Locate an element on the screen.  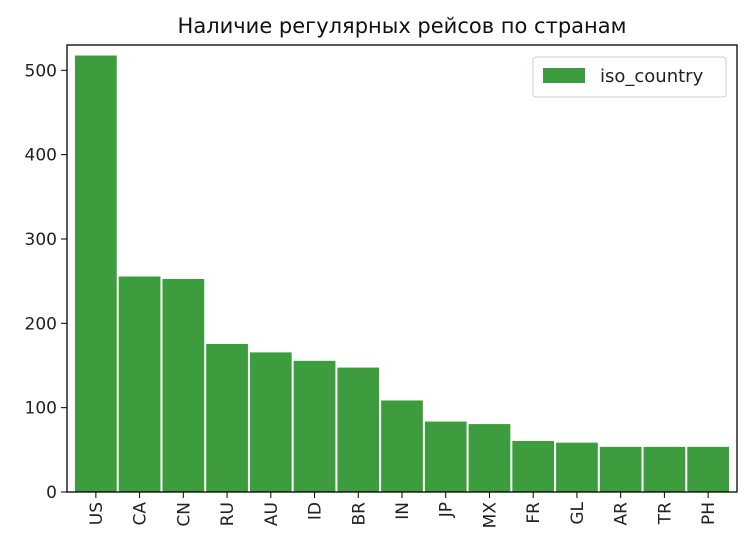
x-tick-label-in: IN is located at coordinates (403, 511).